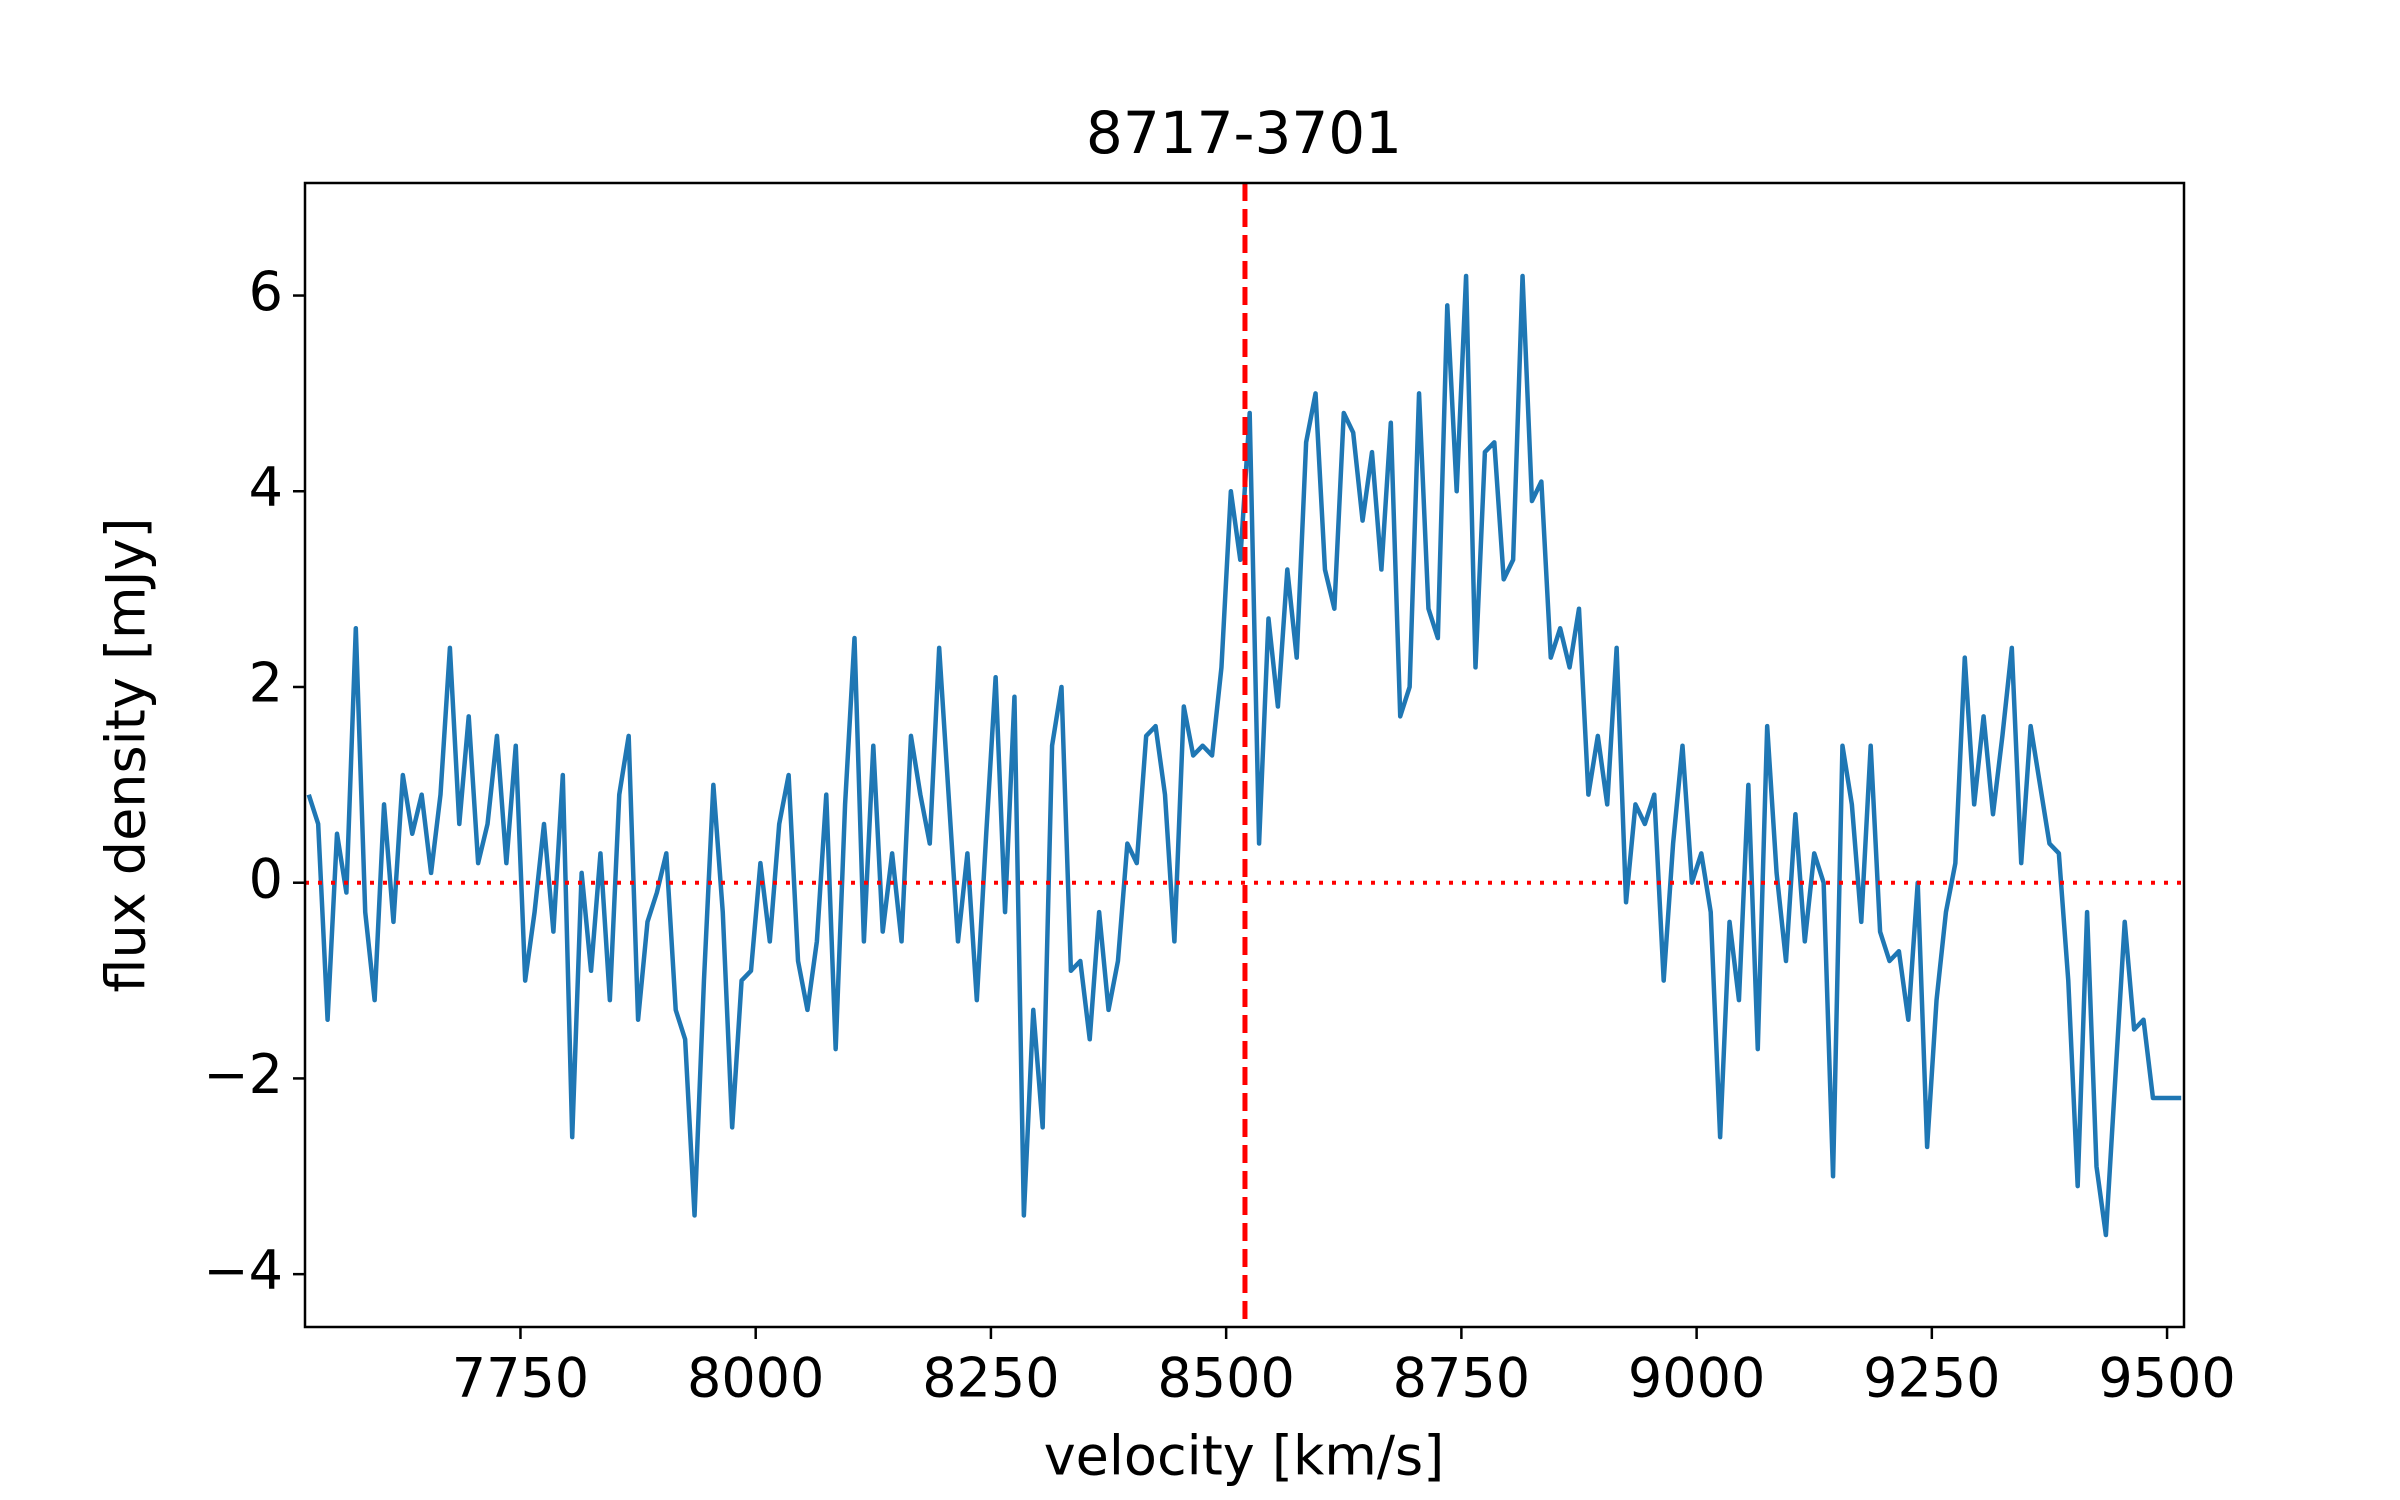 This screenshot has width=2400, height=1500. What do you see at coordinates (266, 683) in the screenshot?
I see `y-tick-label: 2` at bounding box center [266, 683].